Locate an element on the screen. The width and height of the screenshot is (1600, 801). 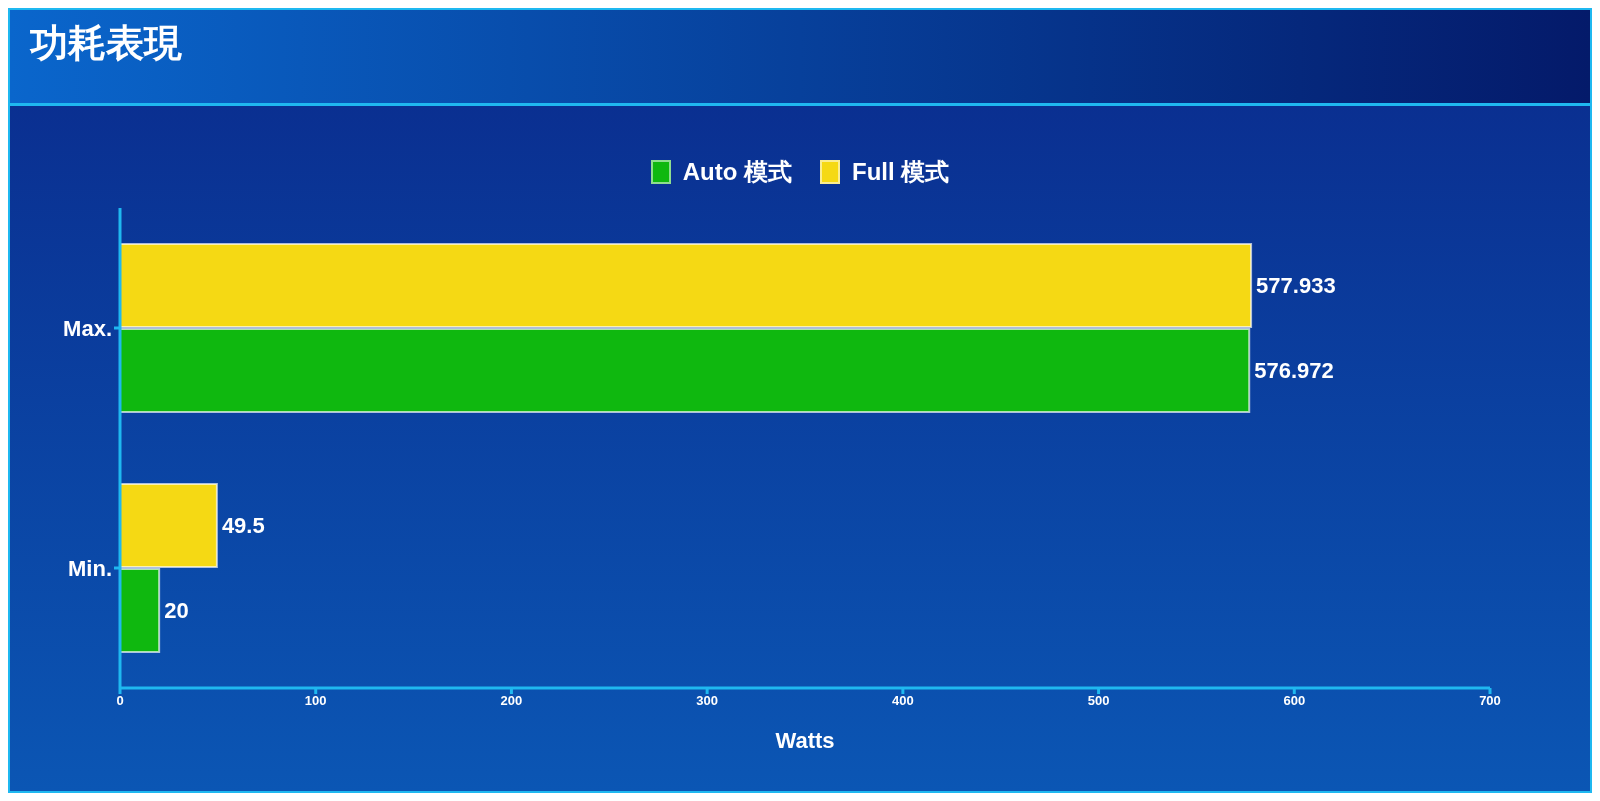
x-tick-label: 700 is located at coordinates (1490, 701).